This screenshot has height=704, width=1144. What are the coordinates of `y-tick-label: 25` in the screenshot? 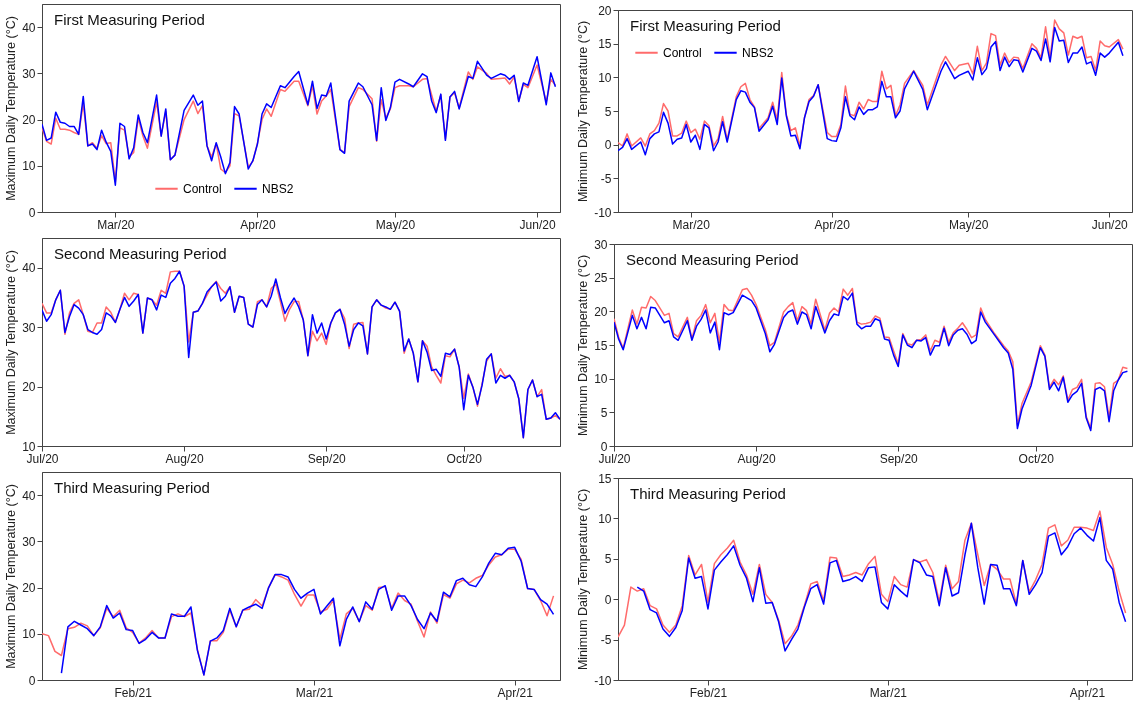 It's located at (601, 278).